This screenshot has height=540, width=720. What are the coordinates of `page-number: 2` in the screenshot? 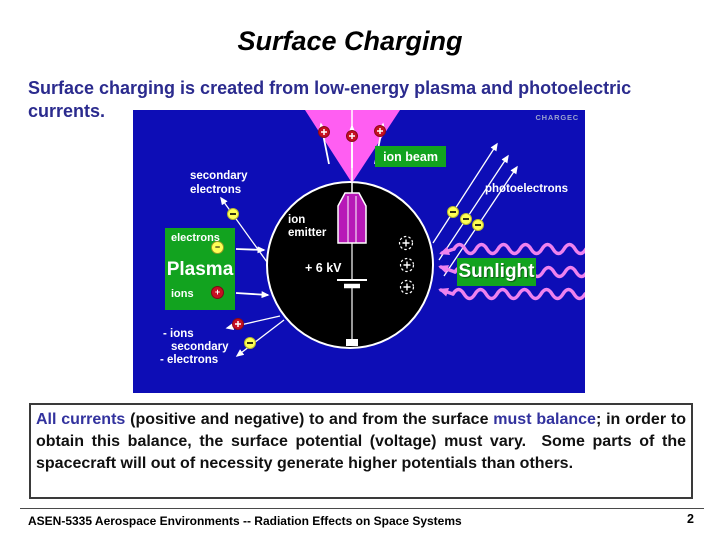 It's located at (690, 519).